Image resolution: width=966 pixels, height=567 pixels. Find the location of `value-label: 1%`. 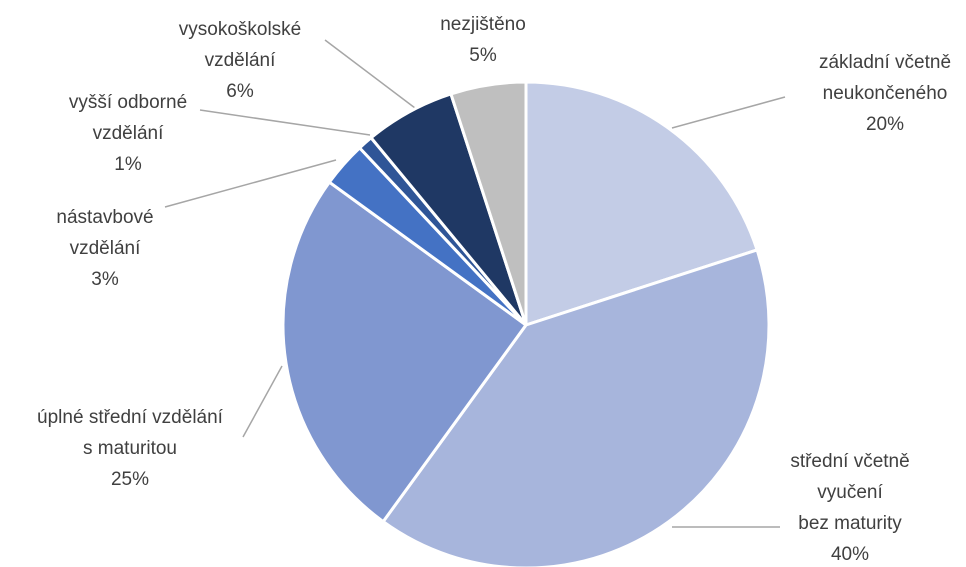

value-label: 1% is located at coordinates (128, 164).